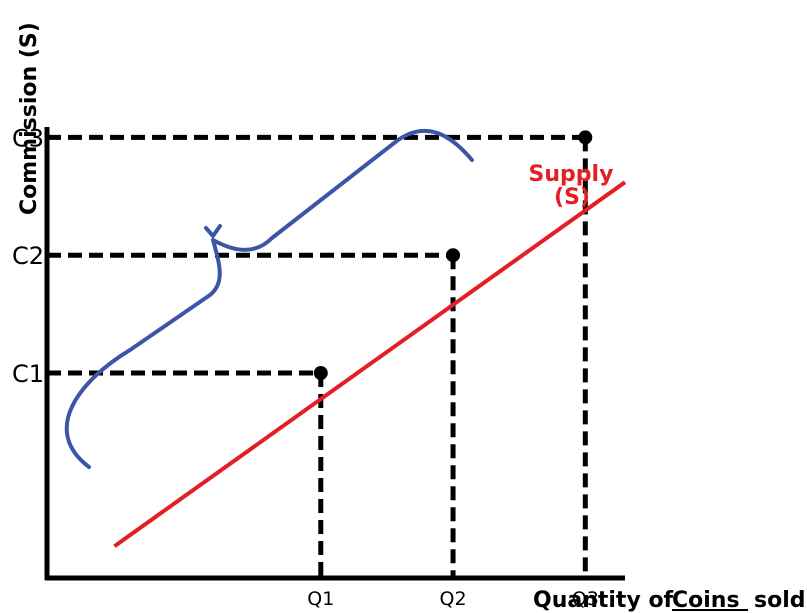  I want to click on supply-points, so click(453, 255).